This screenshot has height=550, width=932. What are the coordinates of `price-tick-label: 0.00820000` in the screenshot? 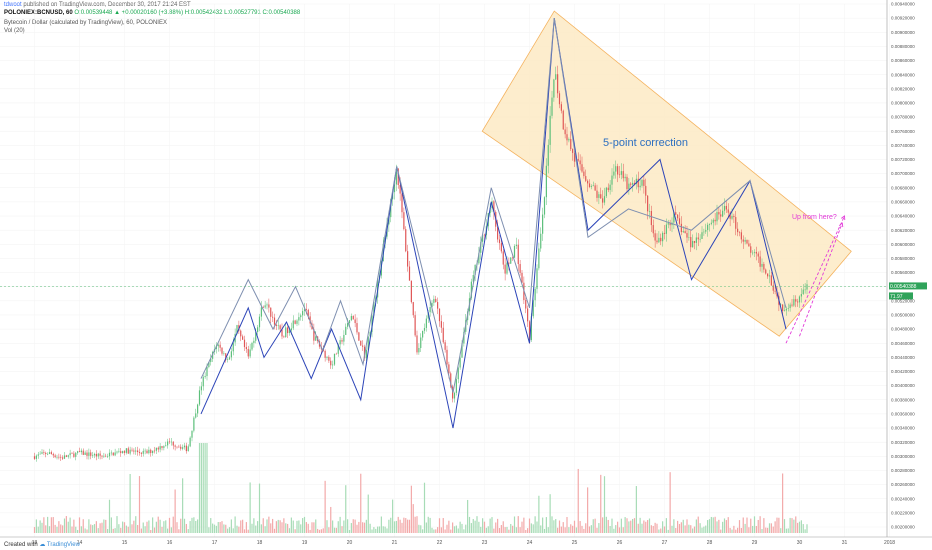 It's located at (903, 88).